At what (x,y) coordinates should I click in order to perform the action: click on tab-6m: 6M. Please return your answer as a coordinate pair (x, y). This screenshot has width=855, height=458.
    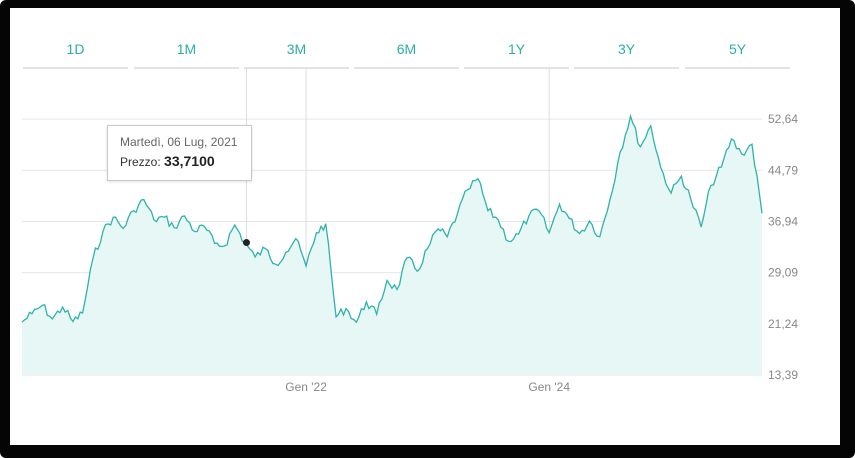
    Looking at the image, I should click on (406, 53).